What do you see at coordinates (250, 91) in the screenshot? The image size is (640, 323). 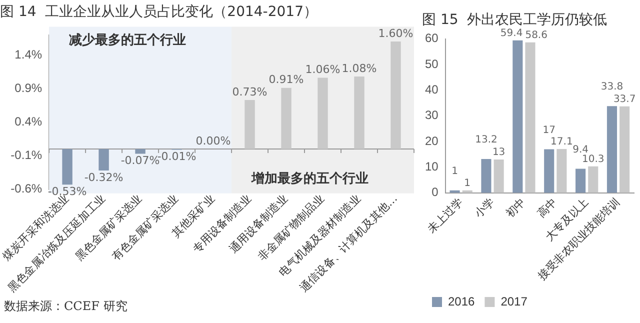 I see `data-label: 0.73%` at bounding box center [250, 91].